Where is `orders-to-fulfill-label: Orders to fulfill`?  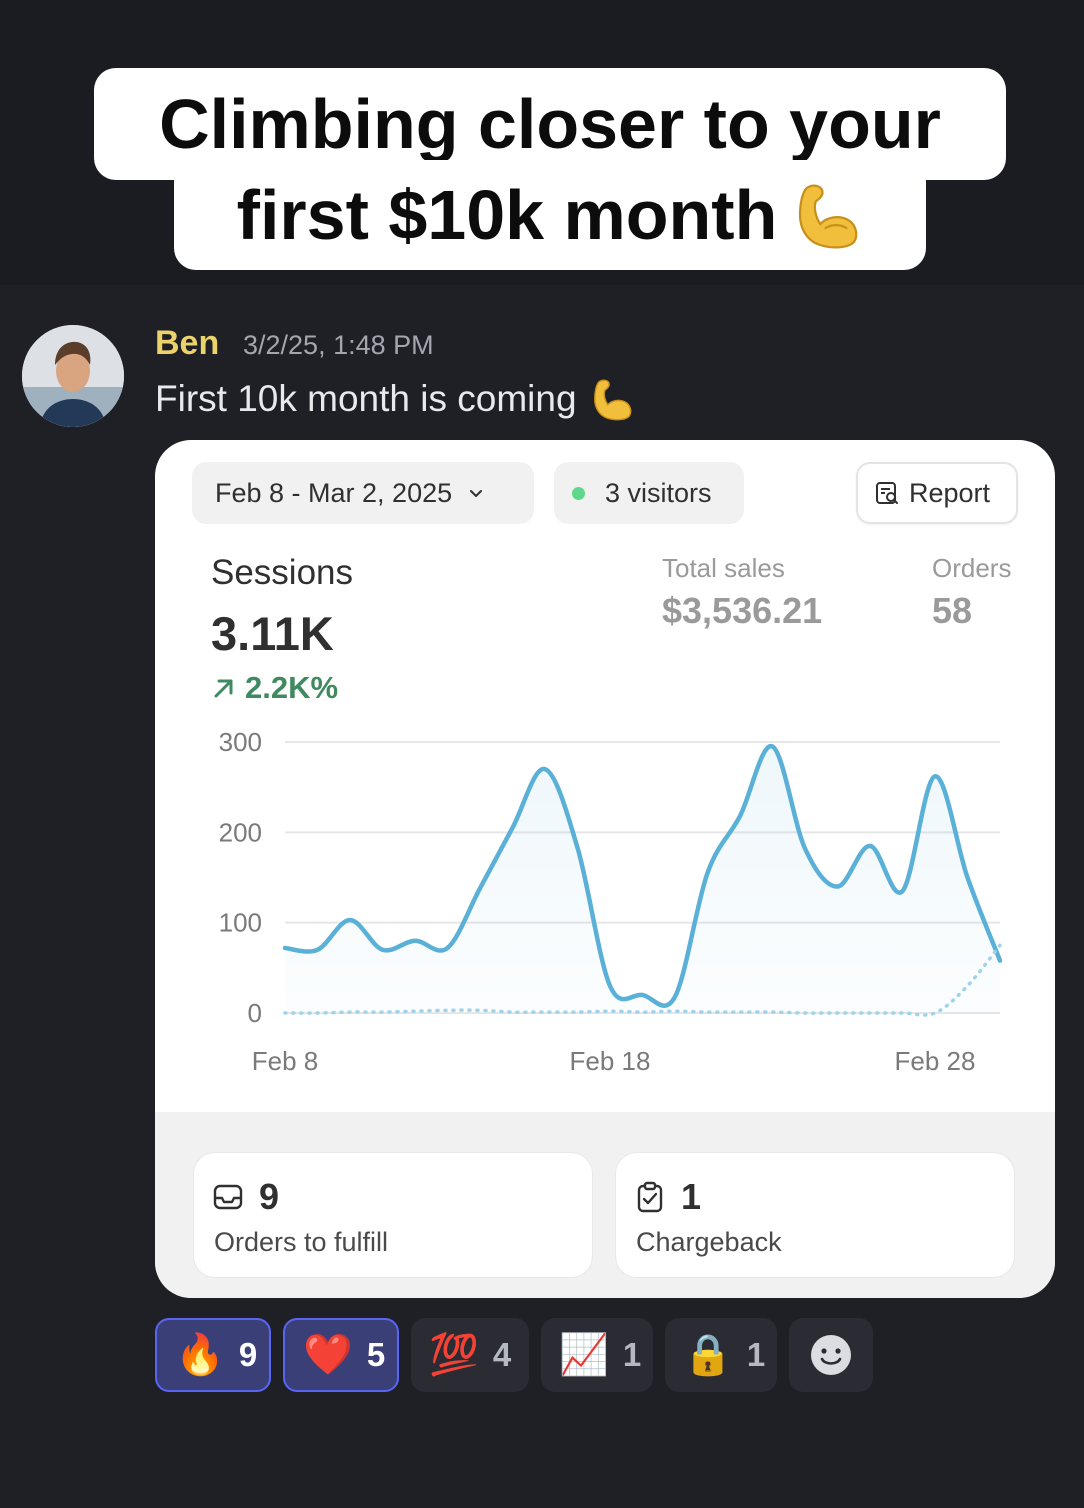
orders-to-fulfill-label: Orders to fulfill is located at coordinates (301, 1242).